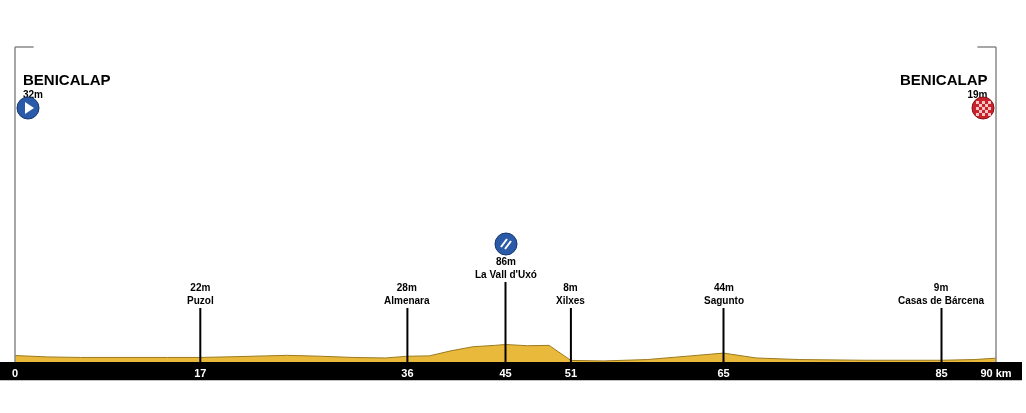 The height and width of the screenshot is (413, 1026). What do you see at coordinates (723, 373) in the screenshot?
I see `x-tick-label: 65` at bounding box center [723, 373].